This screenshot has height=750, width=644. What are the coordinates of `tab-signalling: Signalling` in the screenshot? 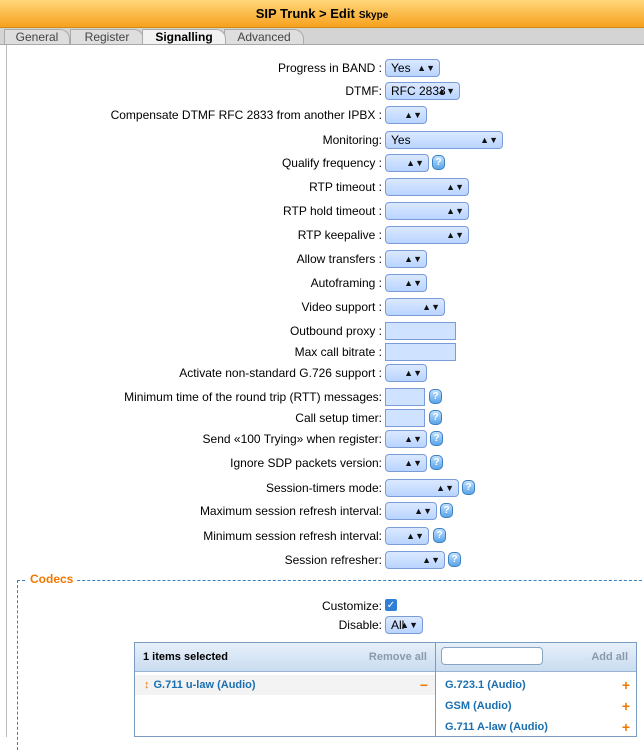 It's located at (184, 36).